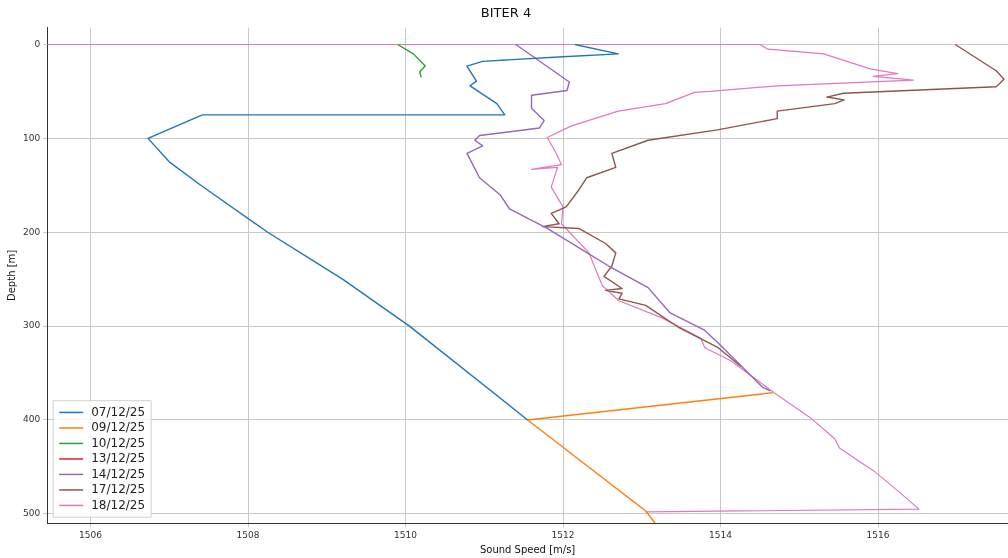  I want to click on x-tick-label: 1516, so click(878, 534).